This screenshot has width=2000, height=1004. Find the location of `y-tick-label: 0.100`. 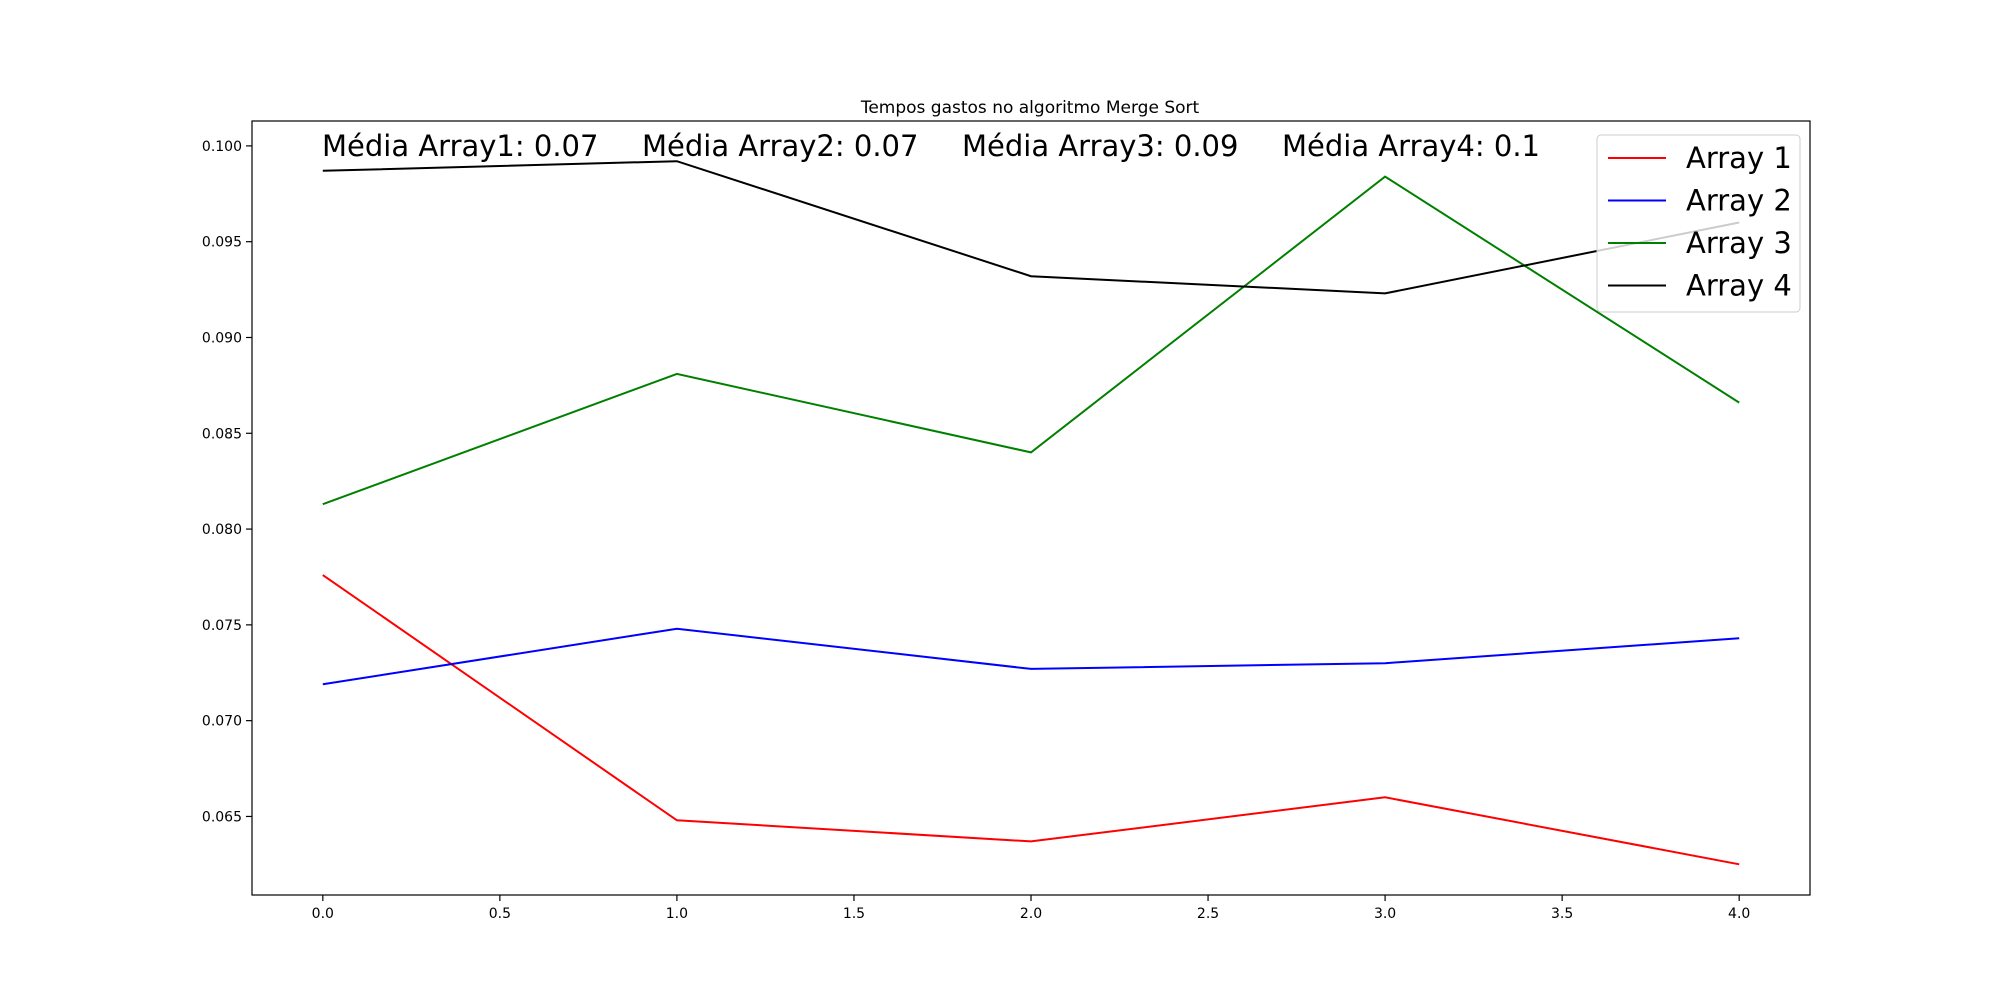

y-tick-label: 0.100 is located at coordinates (222, 147).